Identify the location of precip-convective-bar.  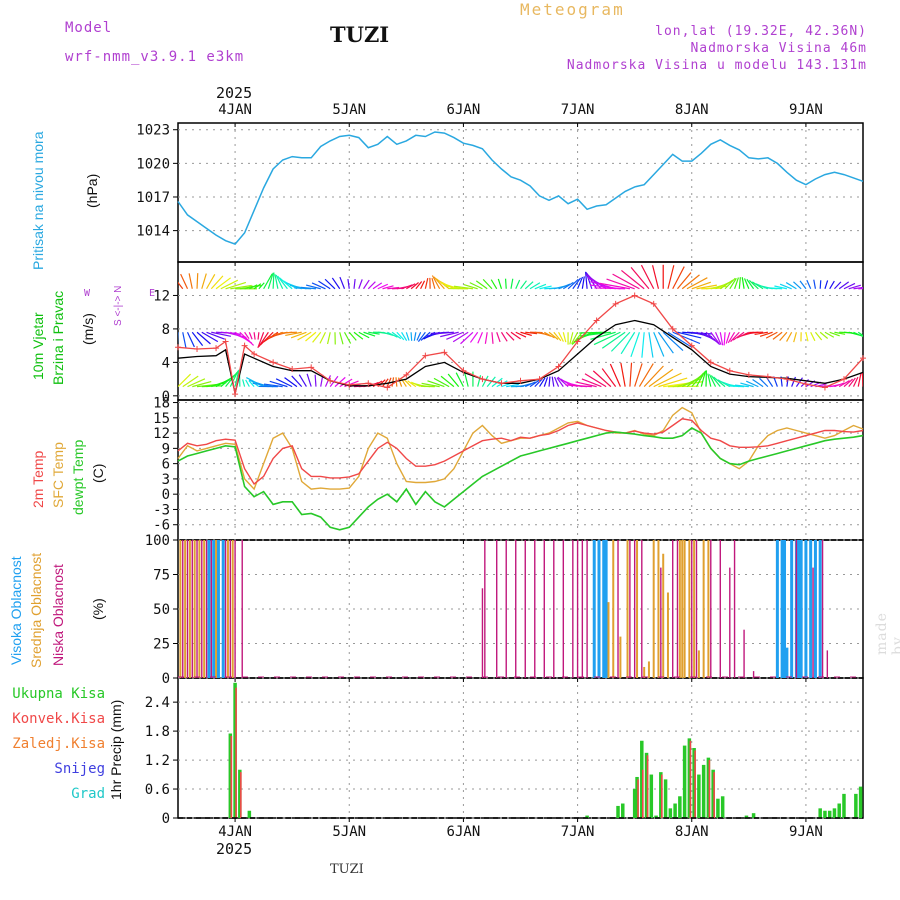
(231, 776).